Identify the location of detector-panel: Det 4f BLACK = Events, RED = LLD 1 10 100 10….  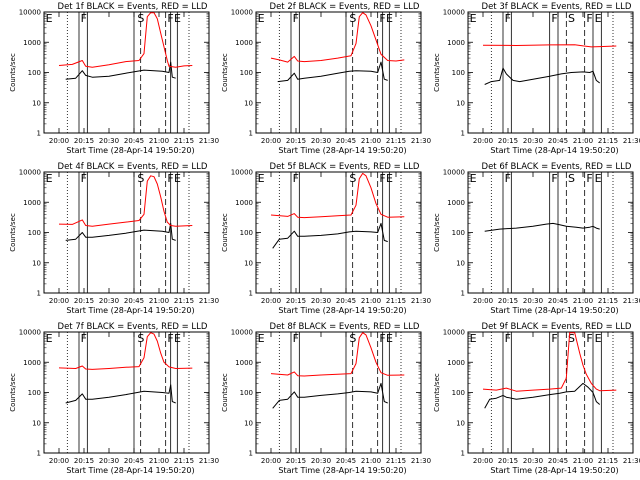
(114, 238).